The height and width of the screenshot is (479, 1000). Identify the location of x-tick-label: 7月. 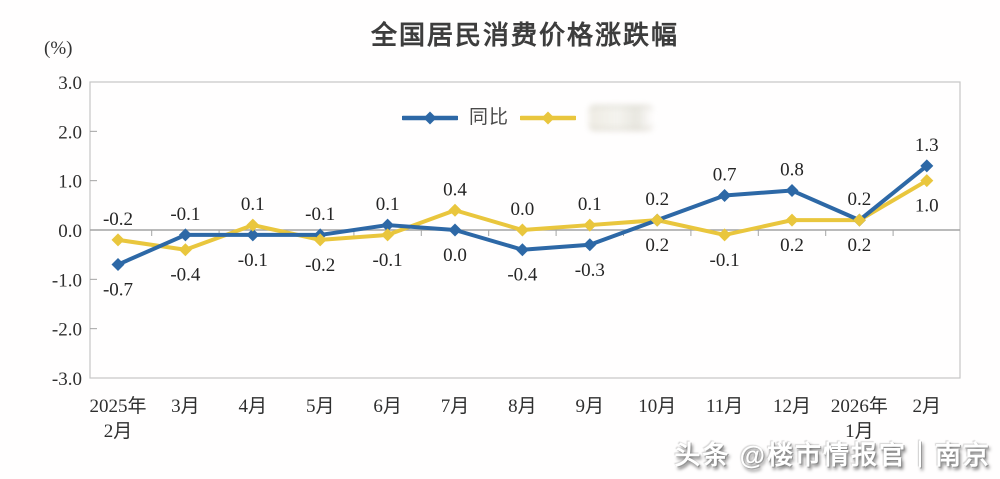
(455, 406).